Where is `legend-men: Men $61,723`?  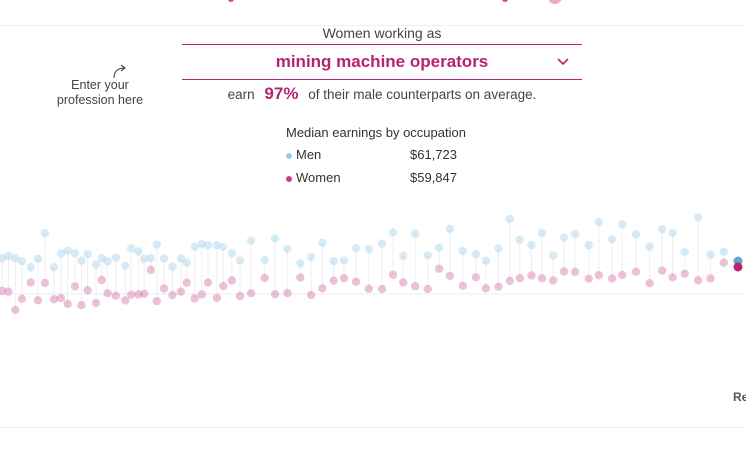 legend-men: Men $61,723 is located at coordinates (376, 156).